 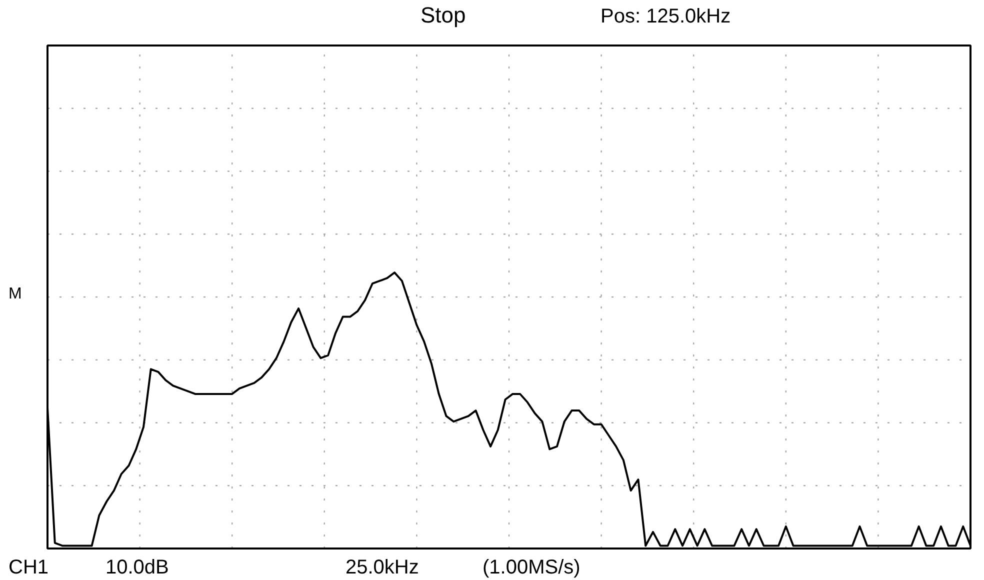 What do you see at coordinates (665, 17) in the screenshot?
I see `text: Pos: 125.0kHz` at bounding box center [665, 17].